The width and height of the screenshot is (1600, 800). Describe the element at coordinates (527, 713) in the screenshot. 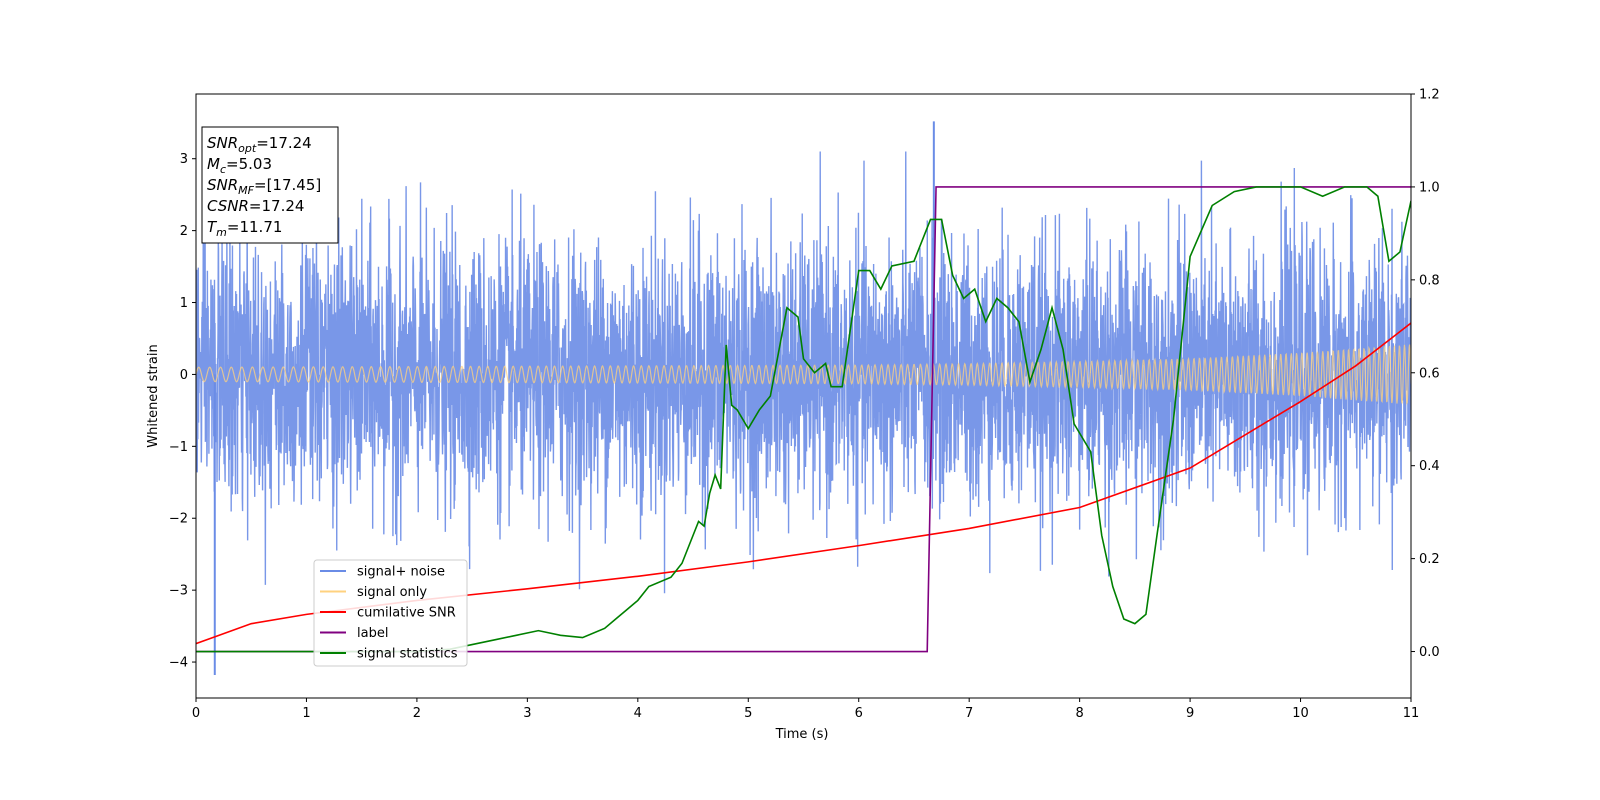

I see `x-tick-label: 3` at that location.